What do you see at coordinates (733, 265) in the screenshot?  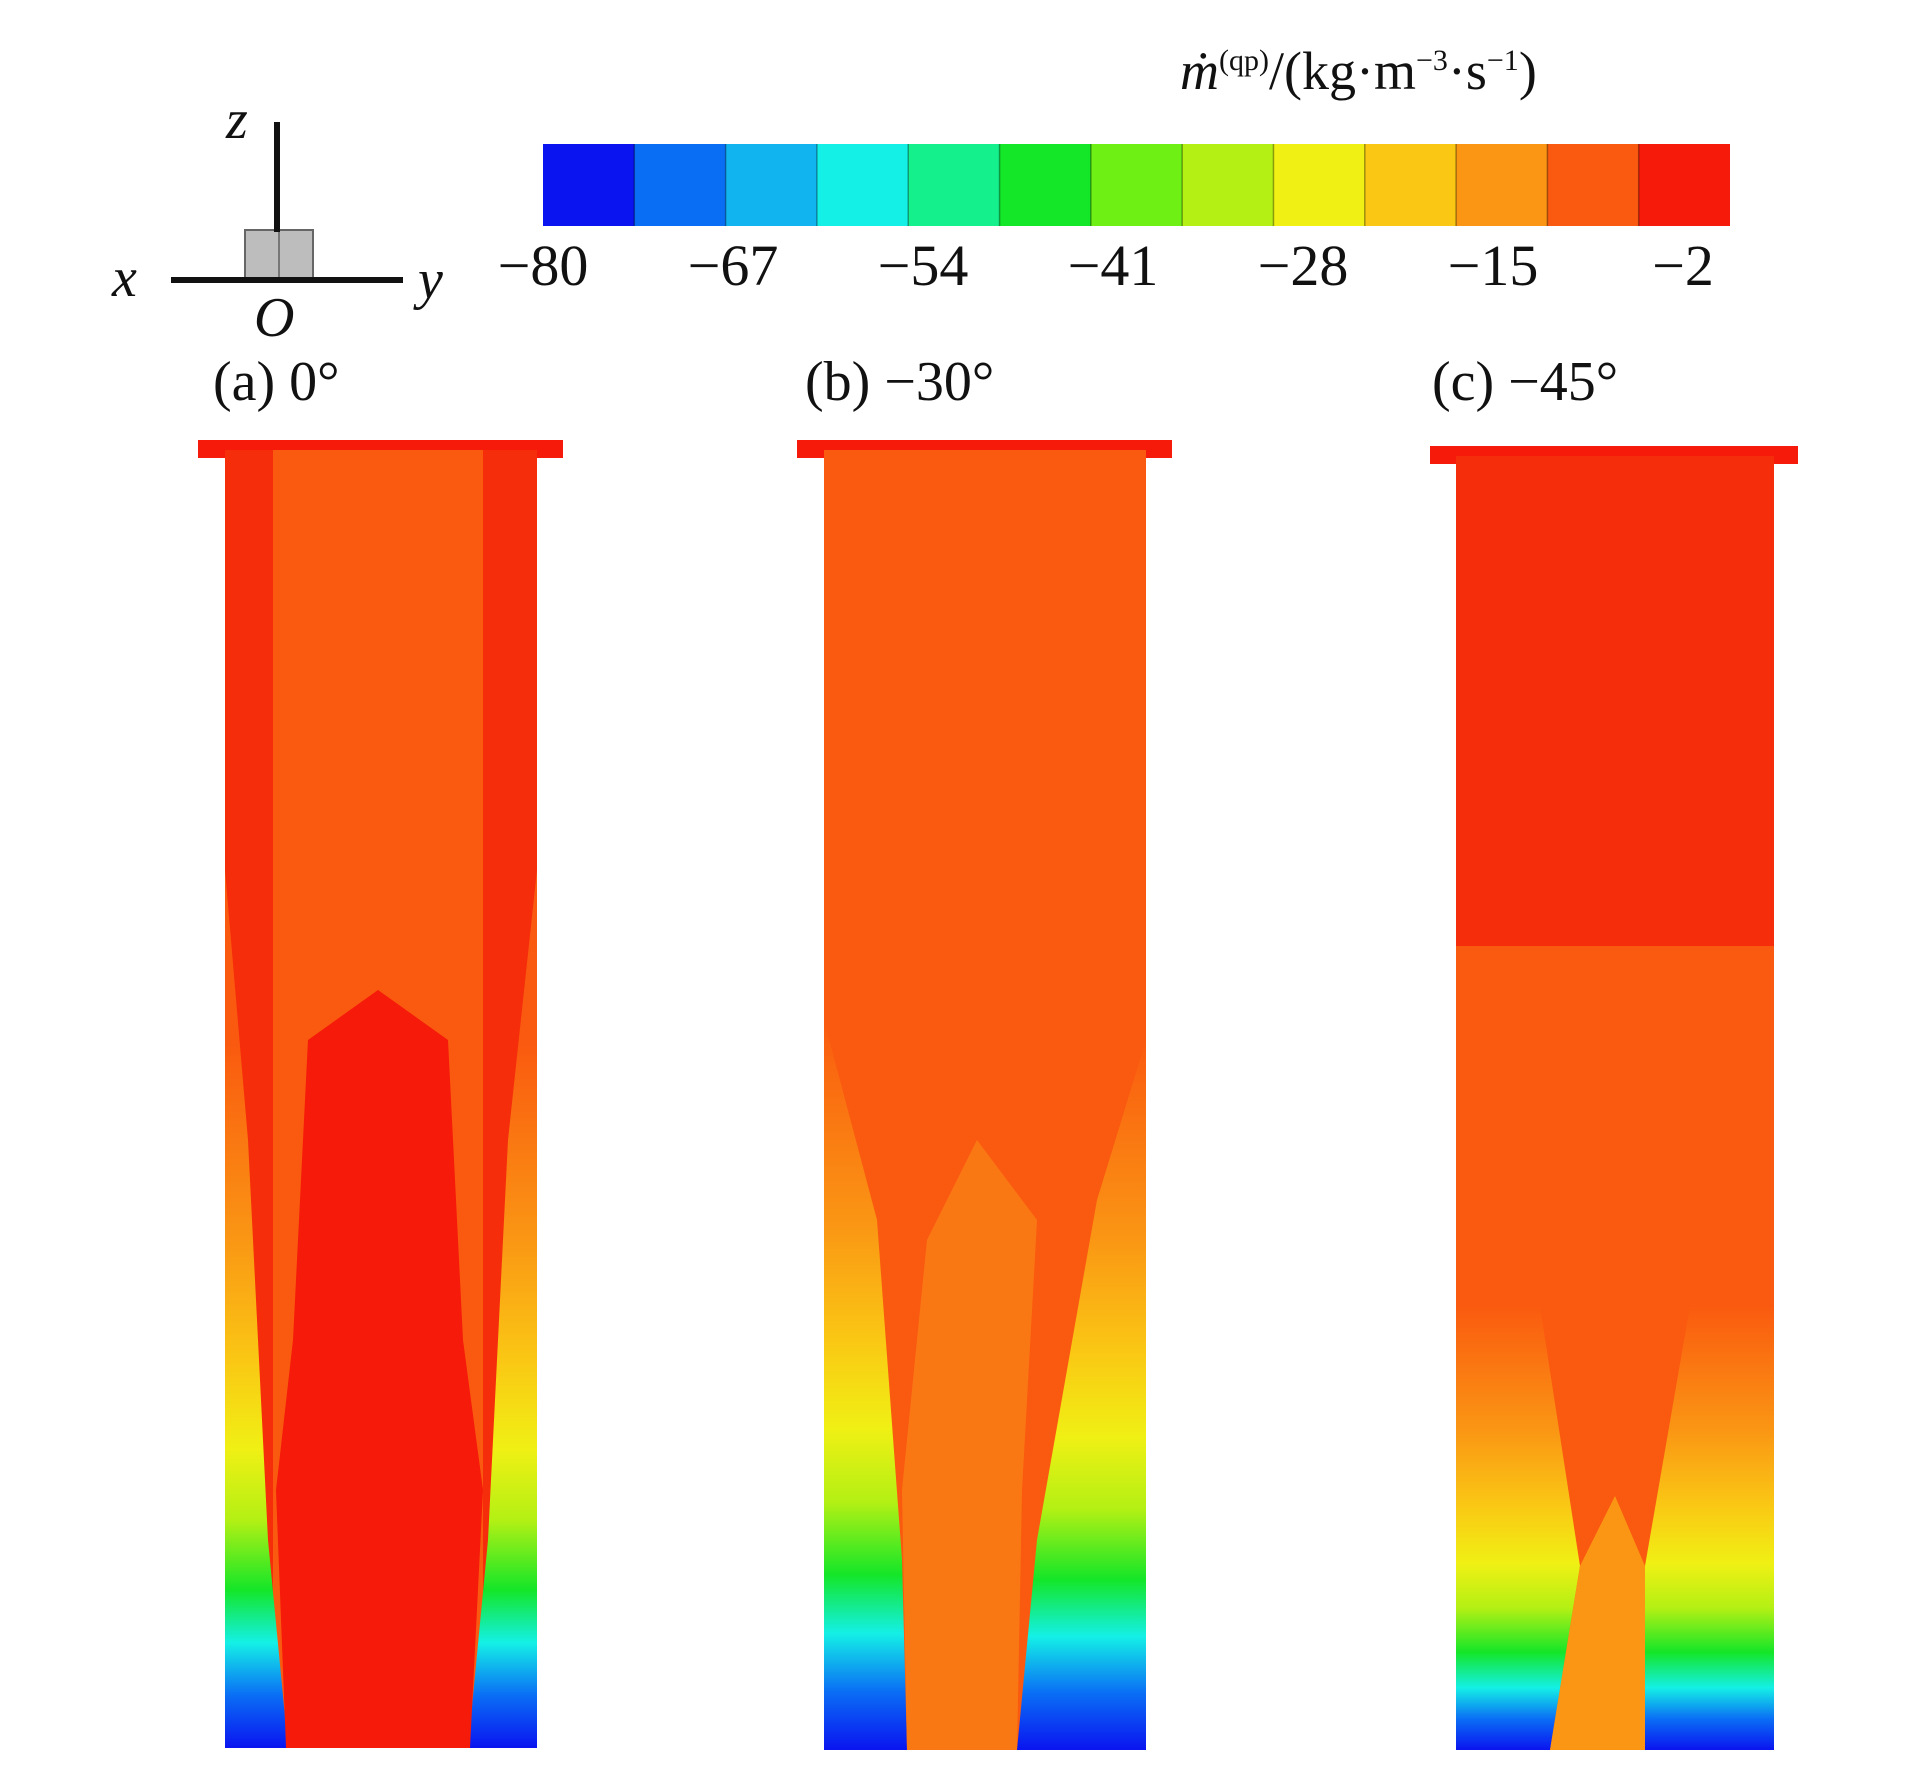 I see `colorbar-tick-label: −67` at bounding box center [733, 265].